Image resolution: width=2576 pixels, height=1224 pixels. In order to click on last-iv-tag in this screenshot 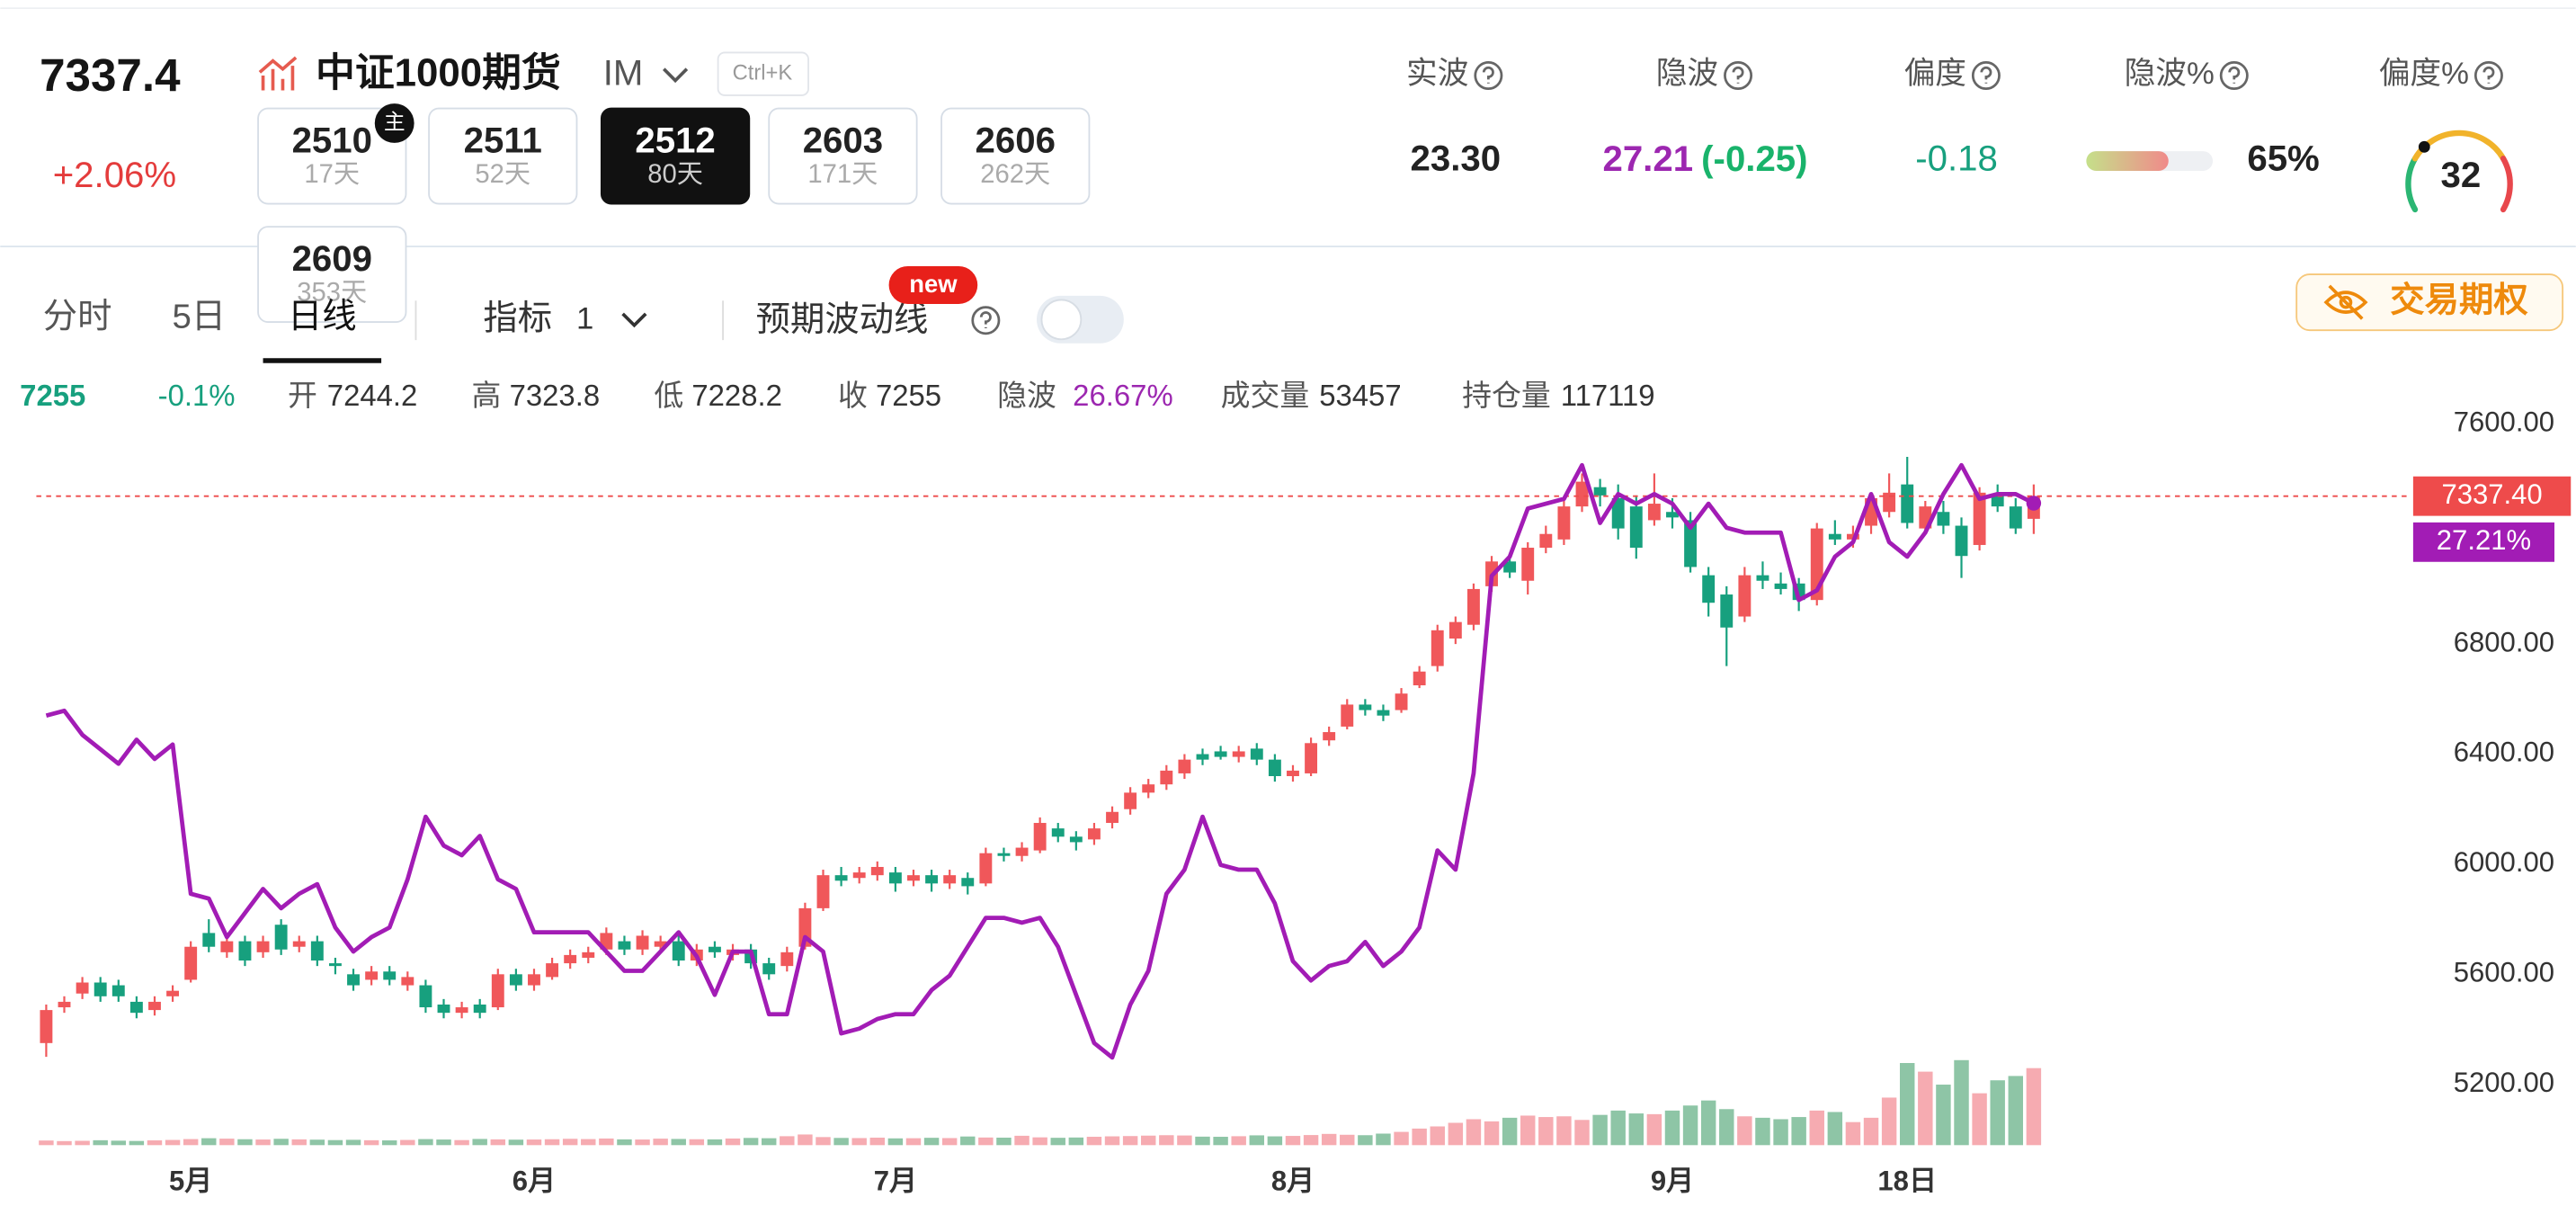, I will do `click(2483, 542)`.